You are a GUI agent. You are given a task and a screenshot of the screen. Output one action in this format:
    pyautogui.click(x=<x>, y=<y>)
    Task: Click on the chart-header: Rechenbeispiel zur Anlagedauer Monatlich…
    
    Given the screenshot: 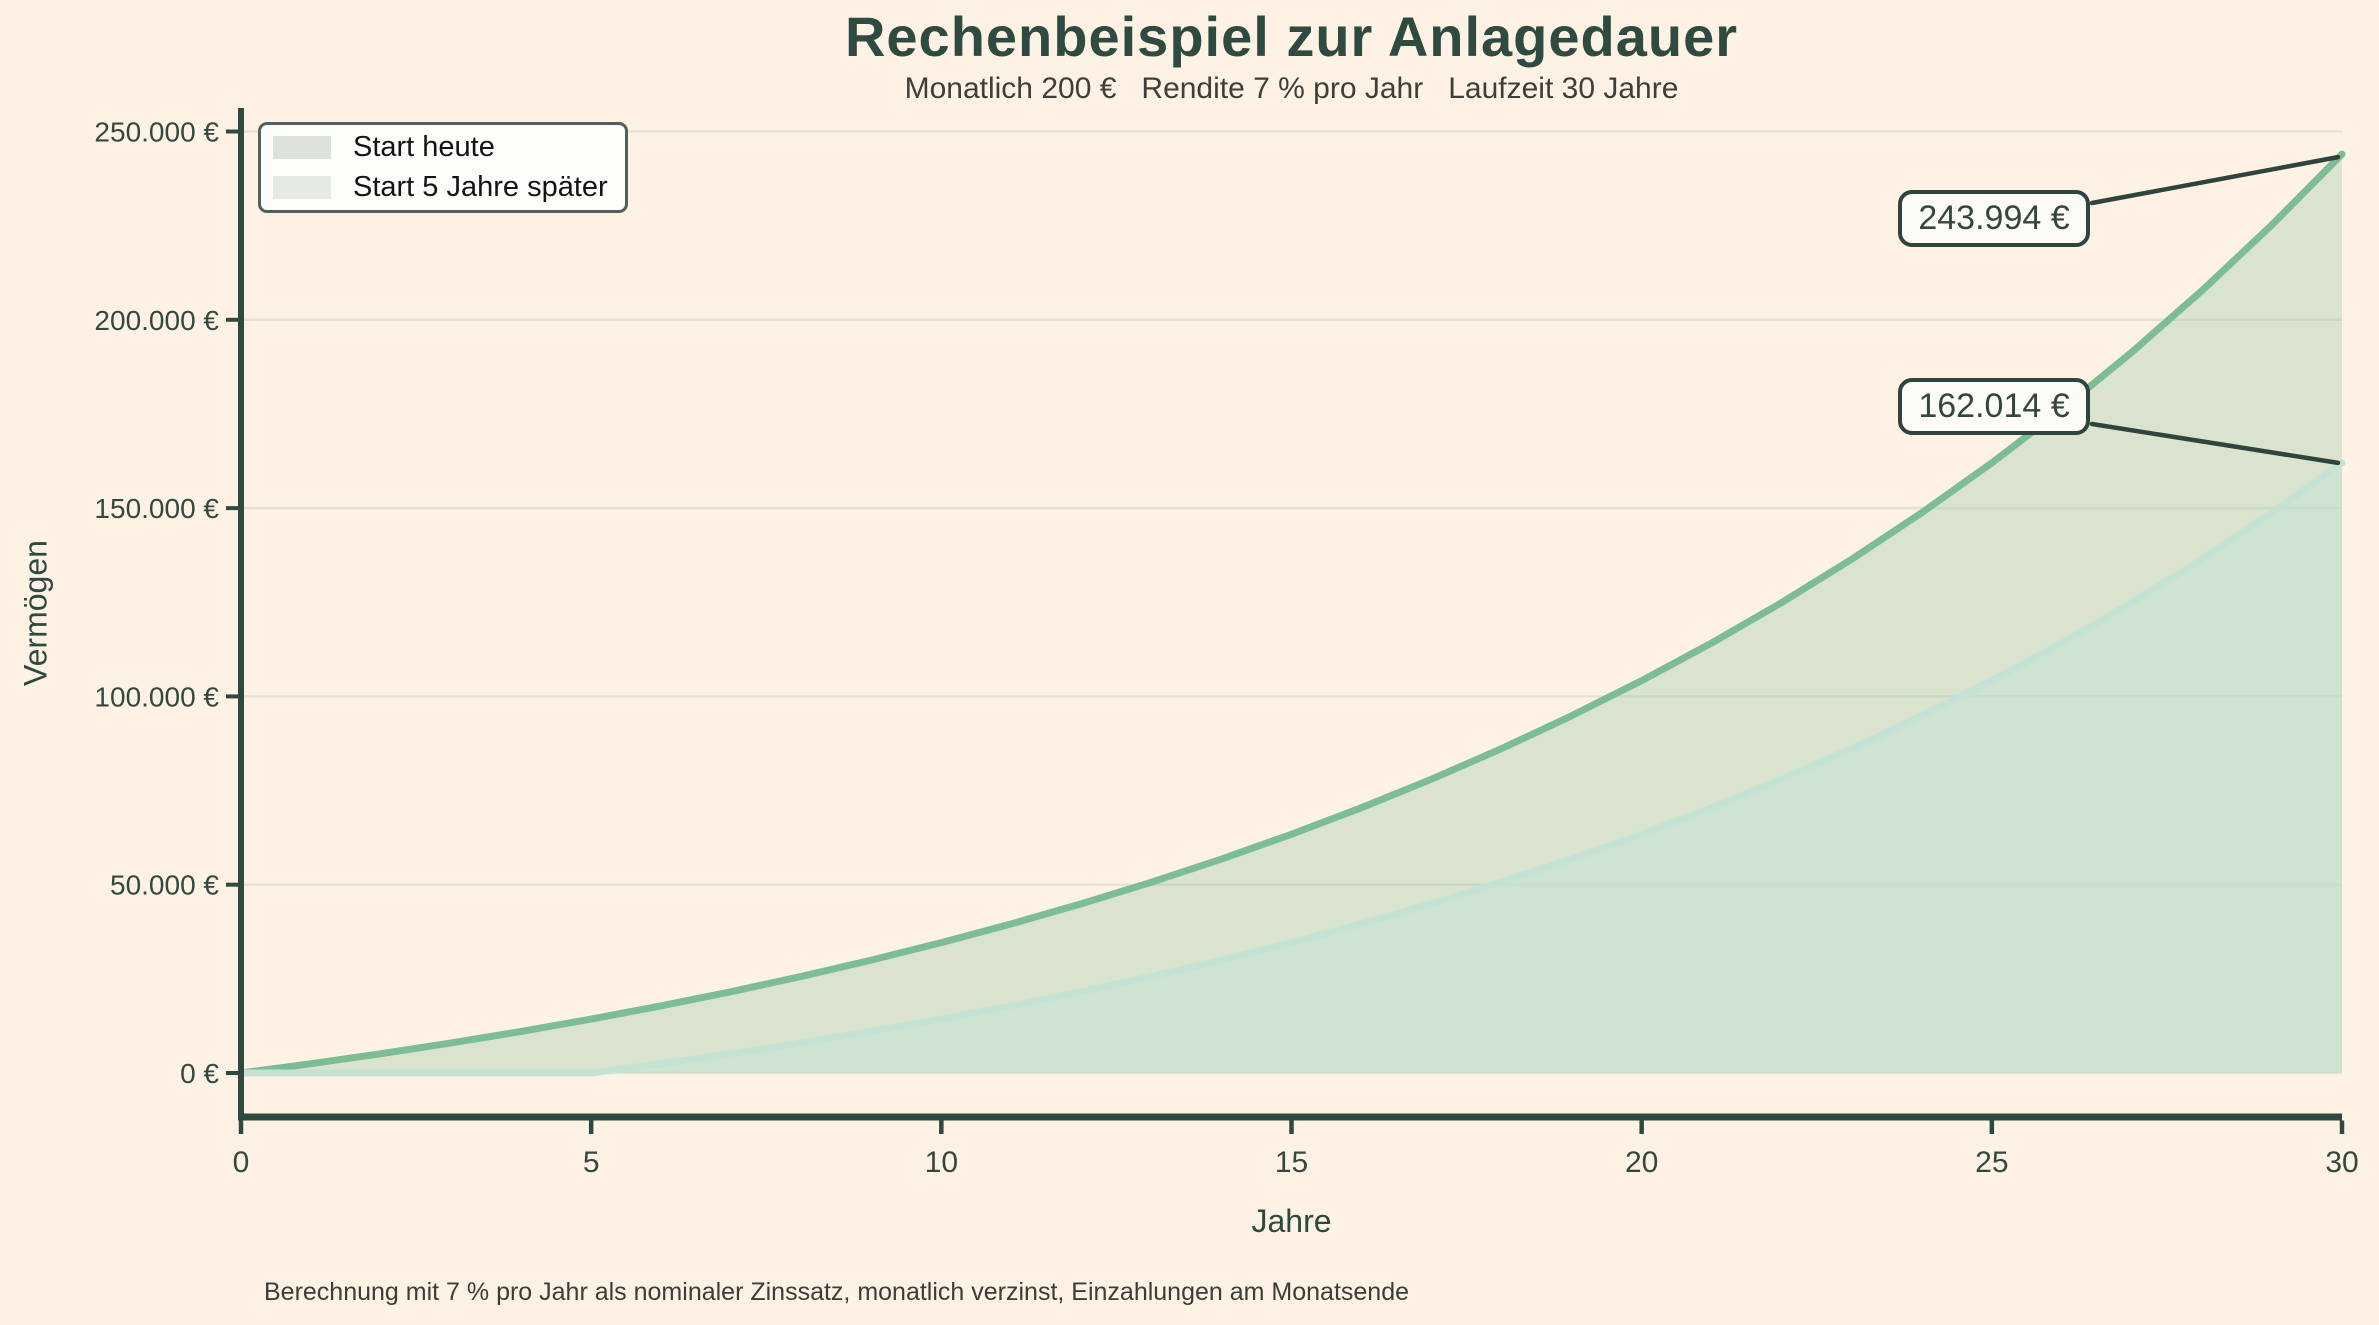 What is the action you would take?
    pyautogui.click(x=1291, y=52)
    